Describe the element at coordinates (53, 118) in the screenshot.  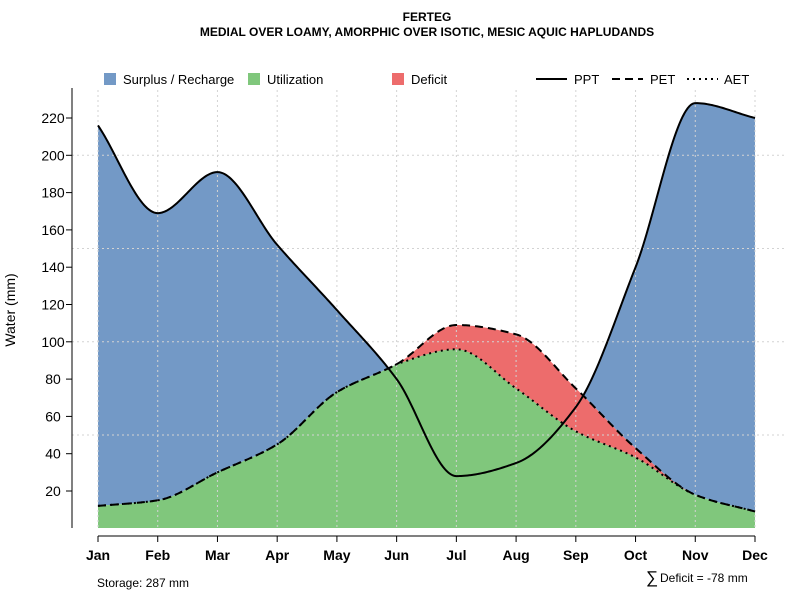
I see `y-tick-label: 220` at that location.